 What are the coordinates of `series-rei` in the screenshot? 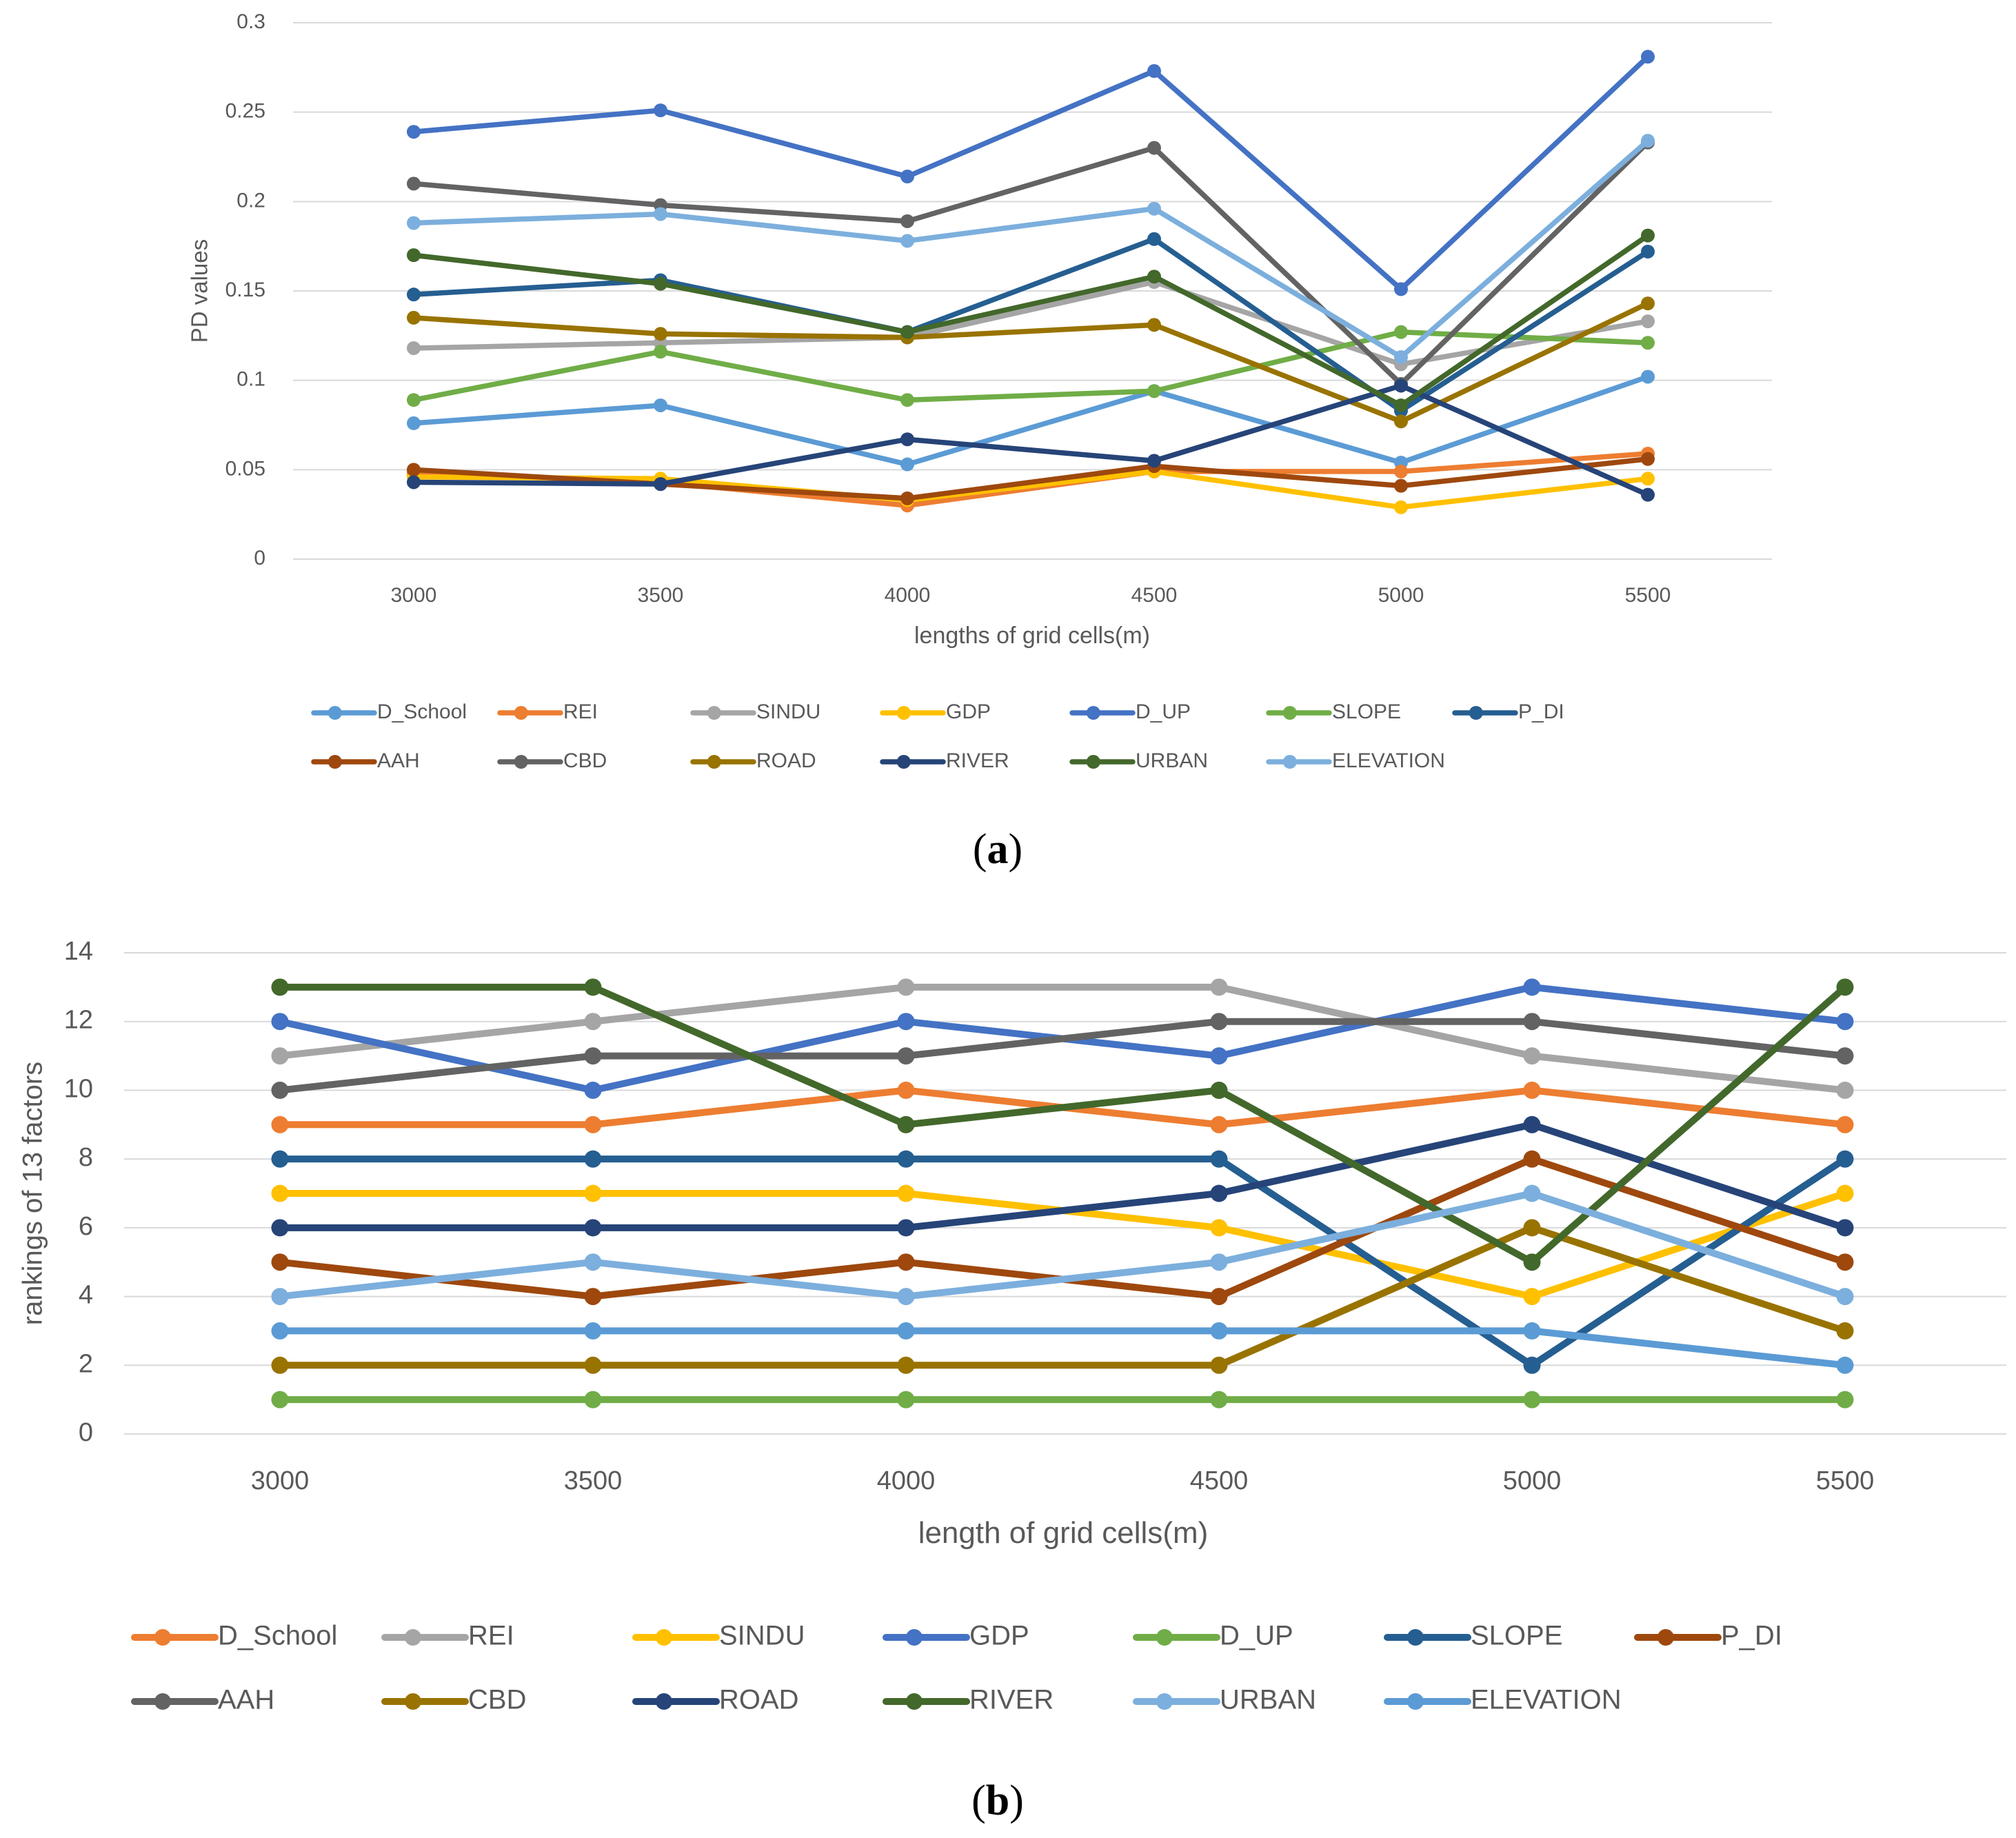 It's located at (1062, 1038).